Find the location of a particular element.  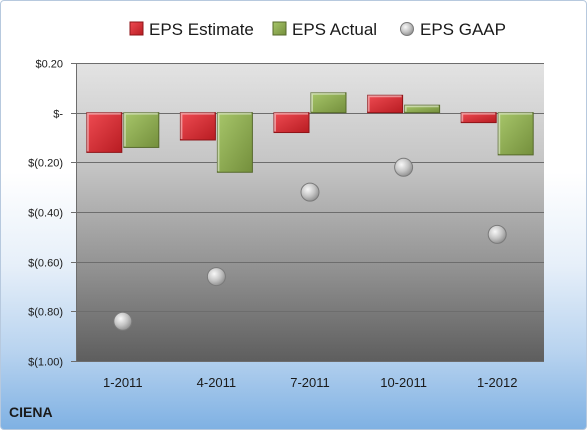

brand-label: CIENA is located at coordinates (31, 412).